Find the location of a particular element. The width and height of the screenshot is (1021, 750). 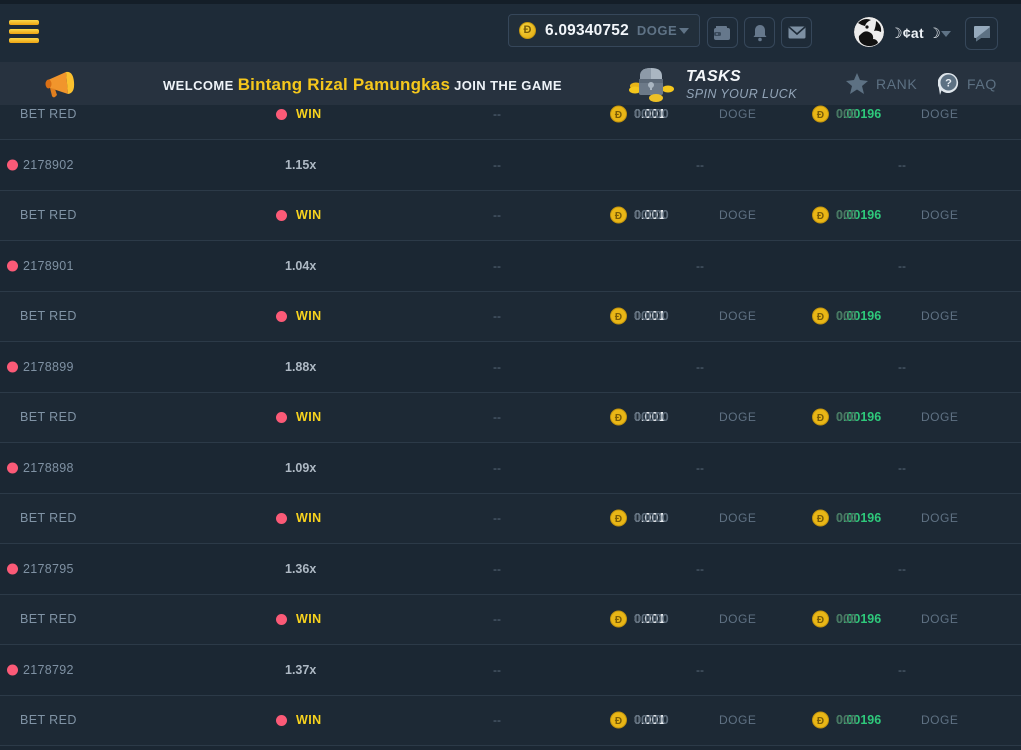

tasks-link: TASKS SPIN YOUR LUCK is located at coordinates (711, 84).